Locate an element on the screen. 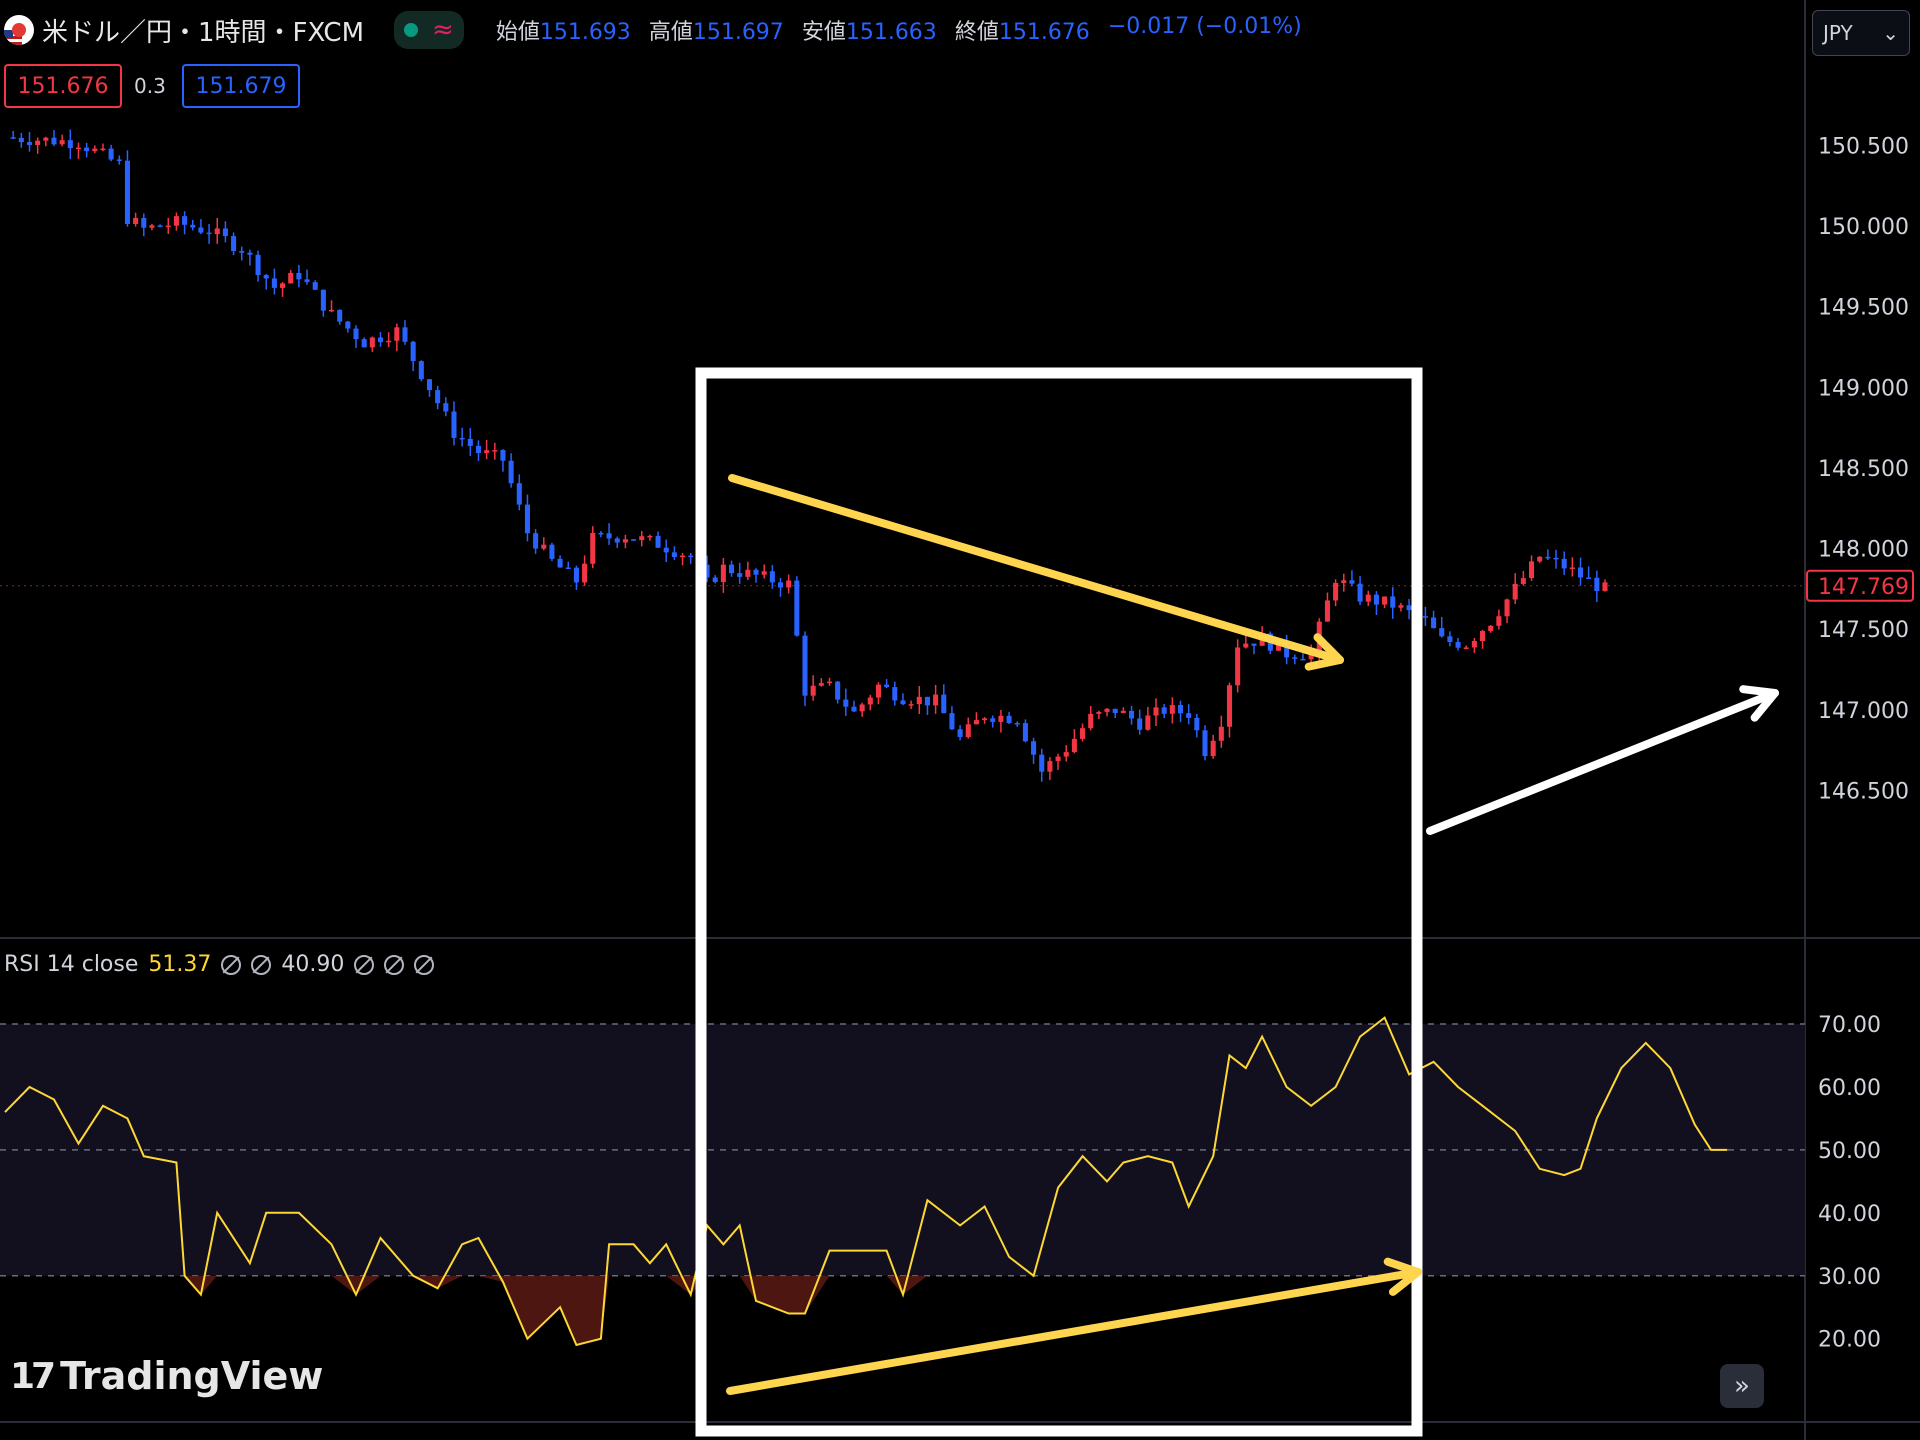 Image resolution: width=1920 pixels, height=1440 pixels. rsi-legend: RSI 14 close 51.37 40.90 is located at coordinates (219, 964).